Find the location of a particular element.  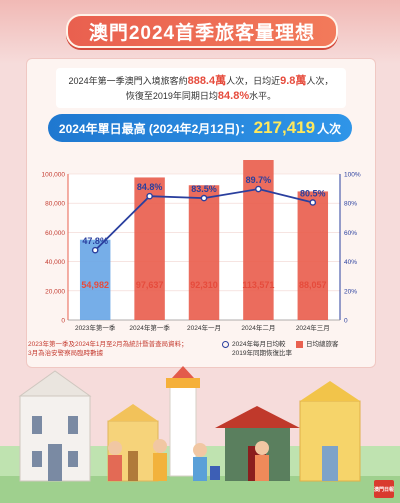

legend-line-label: 2024年每月日均較 is located at coordinates (259, 344).